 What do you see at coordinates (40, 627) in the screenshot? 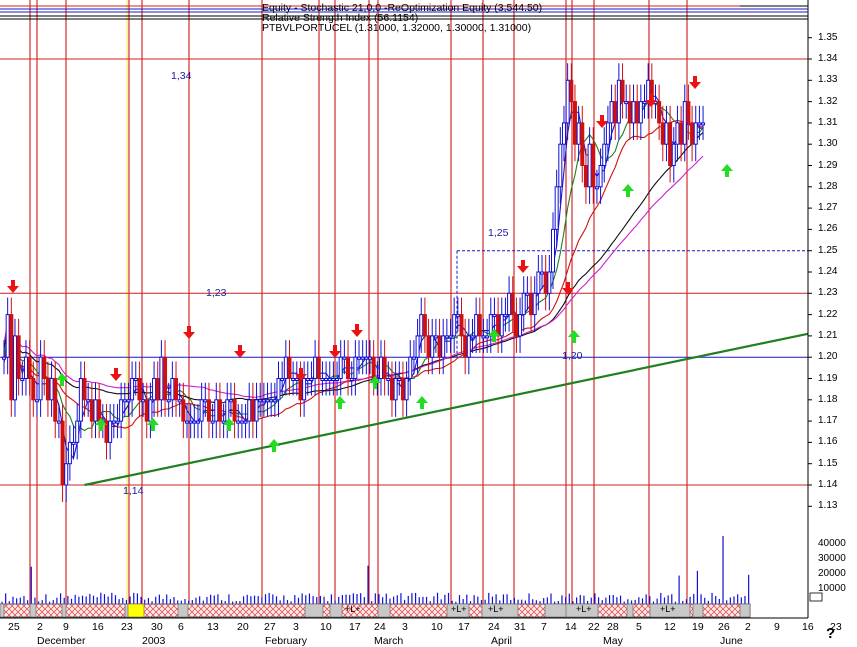
I see `date-day-label: 2` at bounding box center [40, 627].